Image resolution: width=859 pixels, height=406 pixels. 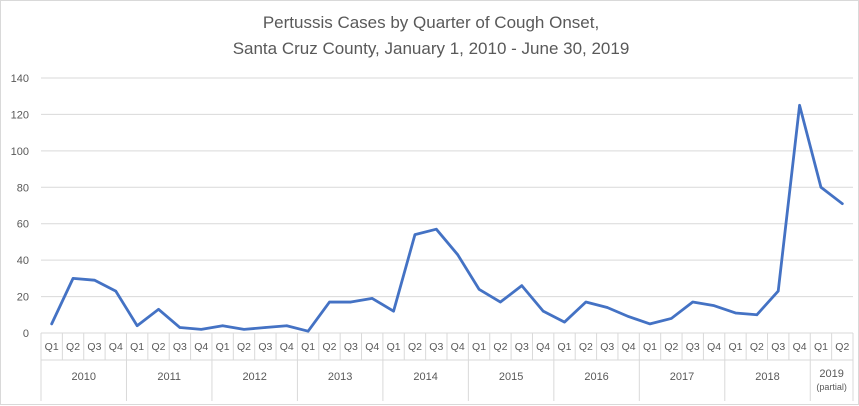 I want to click on y-tick-label: 60, so click(x=23, y=225).